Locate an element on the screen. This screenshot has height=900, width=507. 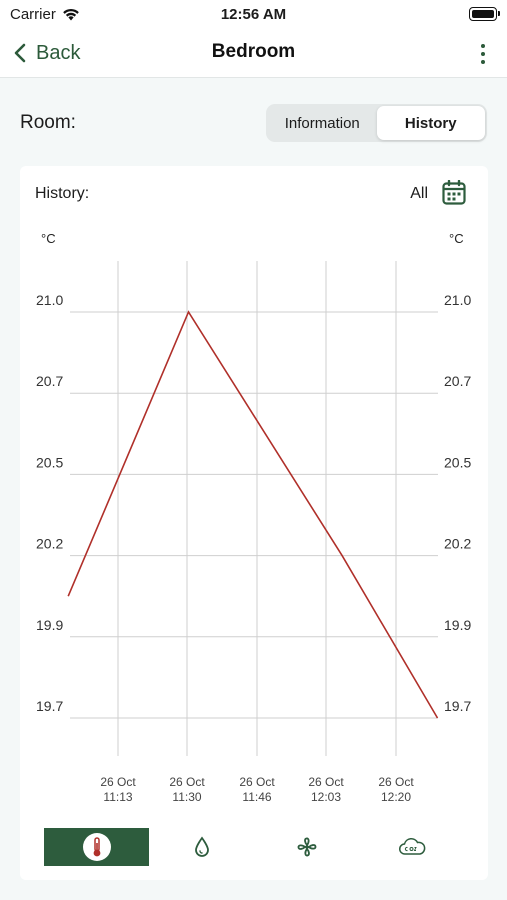
status-time: 12:56 AM is located at coordinates (253, 14).